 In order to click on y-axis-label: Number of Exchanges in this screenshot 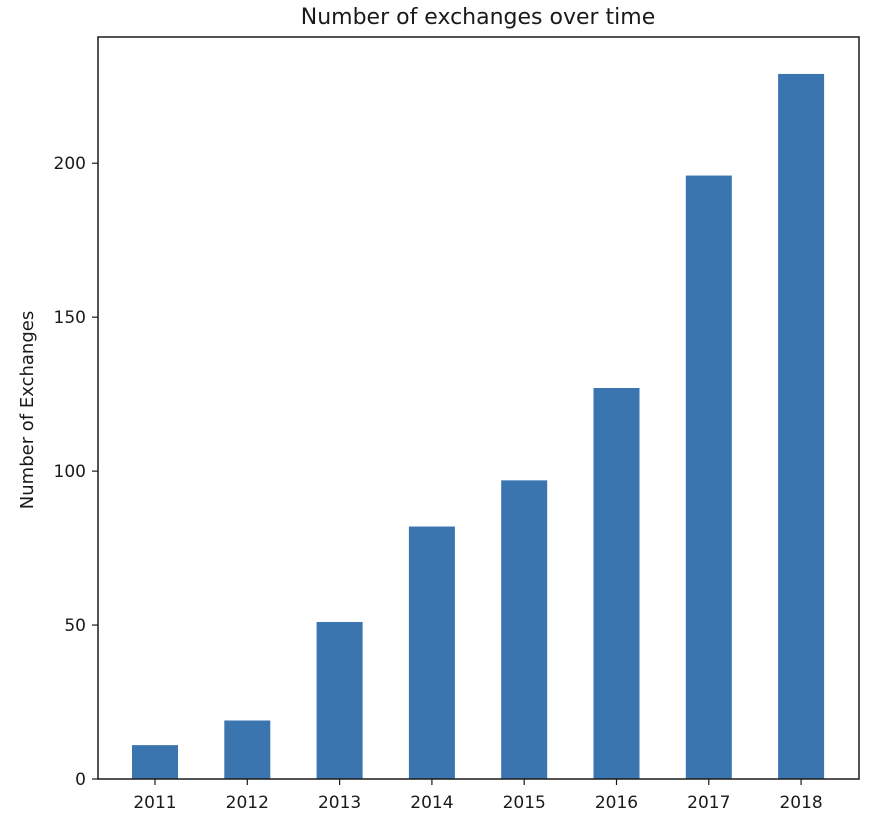, I will do `click(27, 410)`.